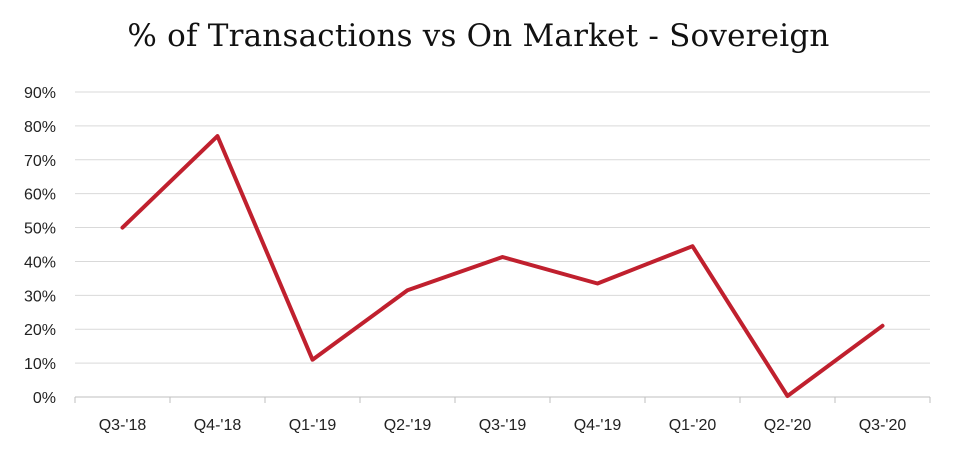  What do you see at coordinates (40, 330) in the screenshot?
I see `y-tick-label: 20%` at bounding box center [40, 330].